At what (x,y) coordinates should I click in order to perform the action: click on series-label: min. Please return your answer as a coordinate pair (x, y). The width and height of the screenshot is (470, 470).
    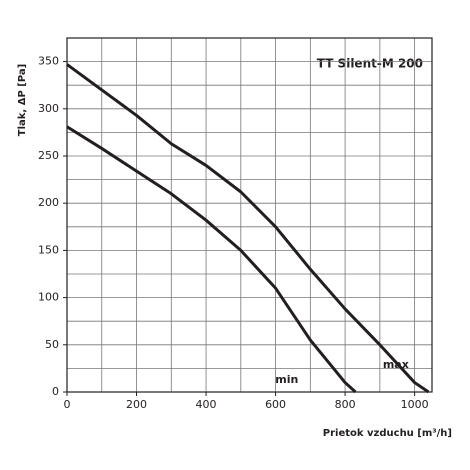
    Looking at the image, I should click on (286, 379).